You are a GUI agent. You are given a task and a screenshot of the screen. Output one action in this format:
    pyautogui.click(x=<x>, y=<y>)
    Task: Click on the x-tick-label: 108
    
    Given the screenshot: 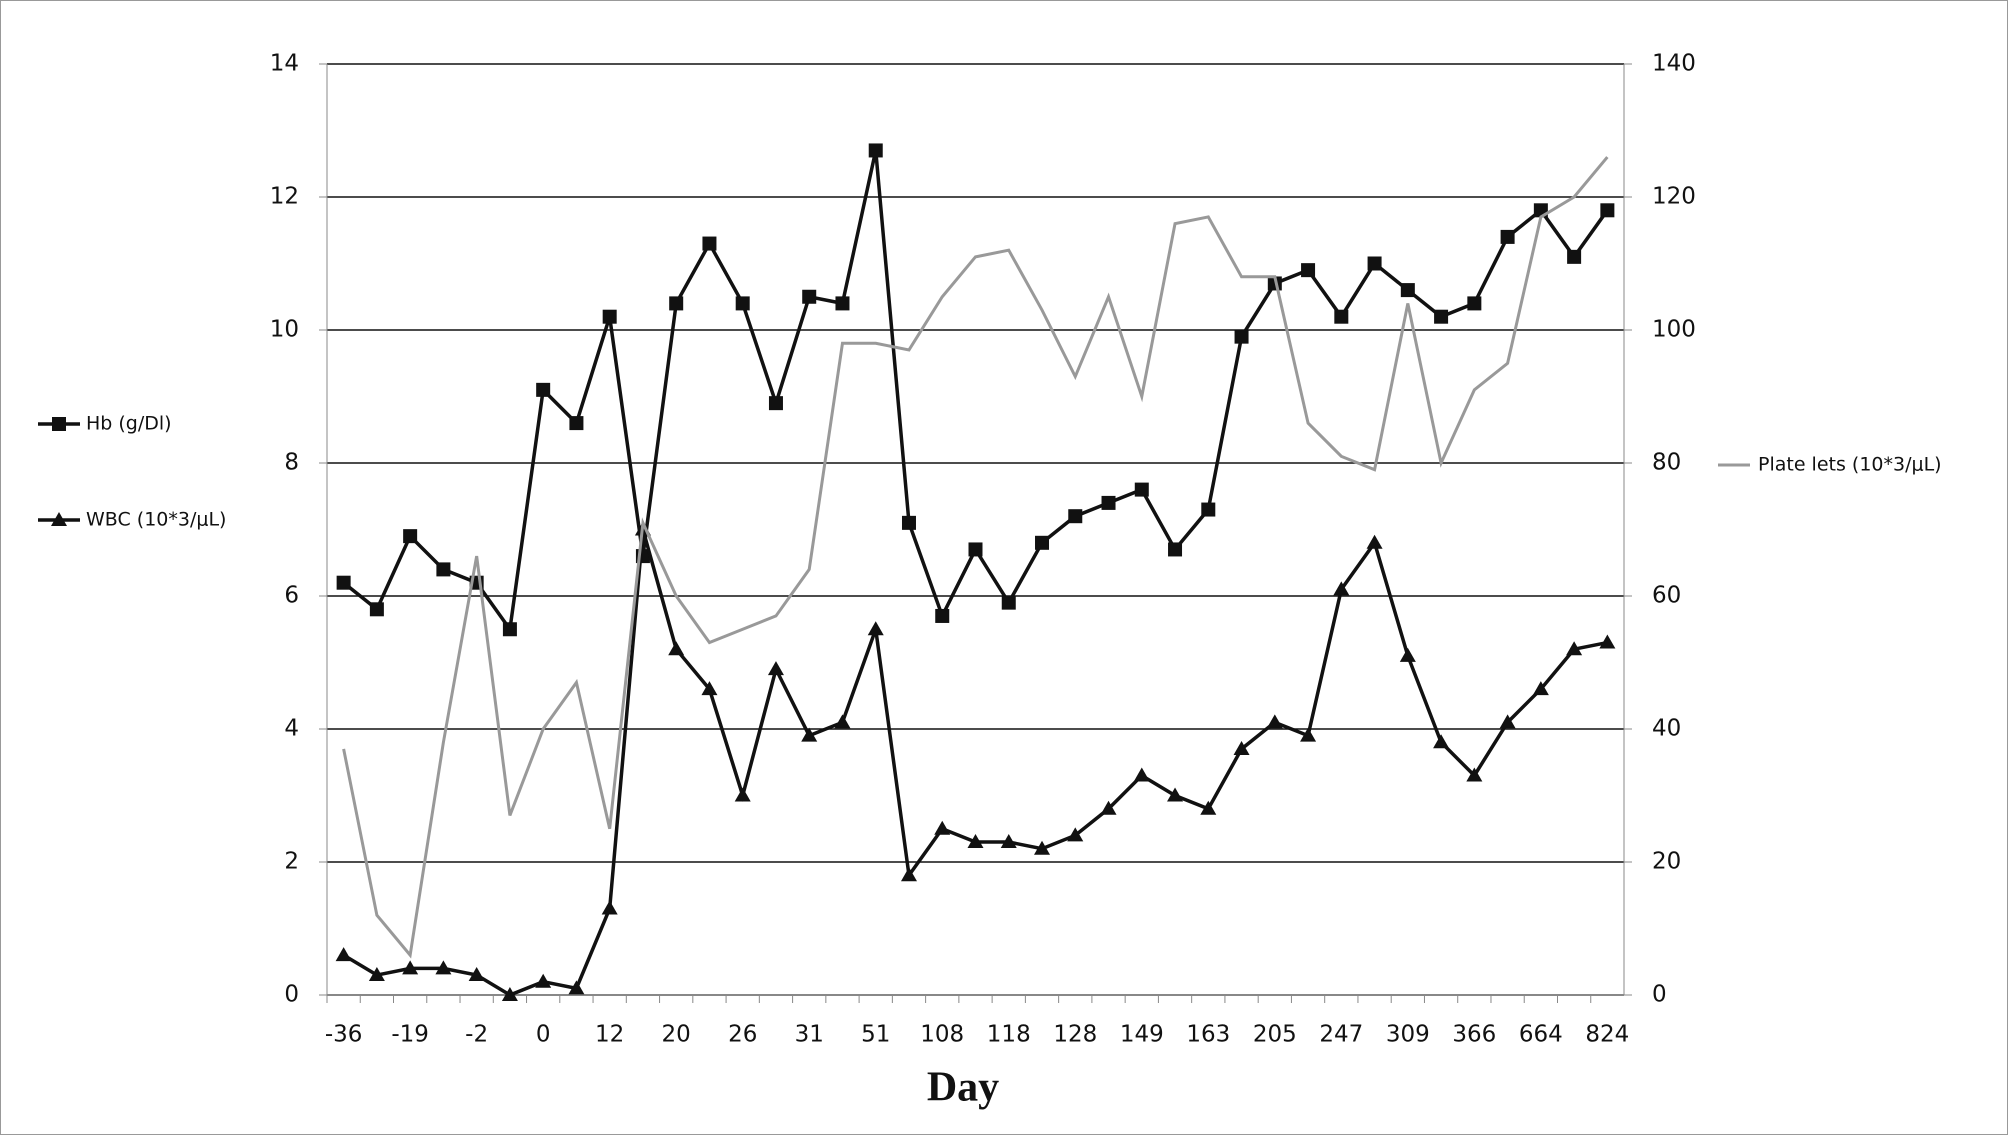 What is the action you would take?
    pyautogui.click(x=942, y=1035)
    